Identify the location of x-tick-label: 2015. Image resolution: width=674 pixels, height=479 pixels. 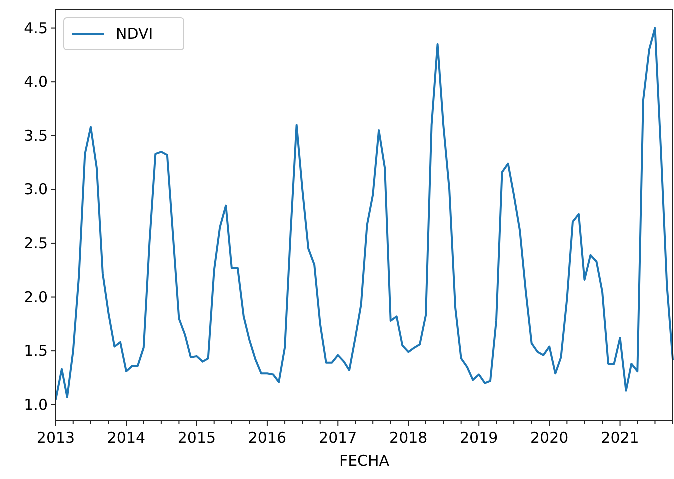
(197, 438).